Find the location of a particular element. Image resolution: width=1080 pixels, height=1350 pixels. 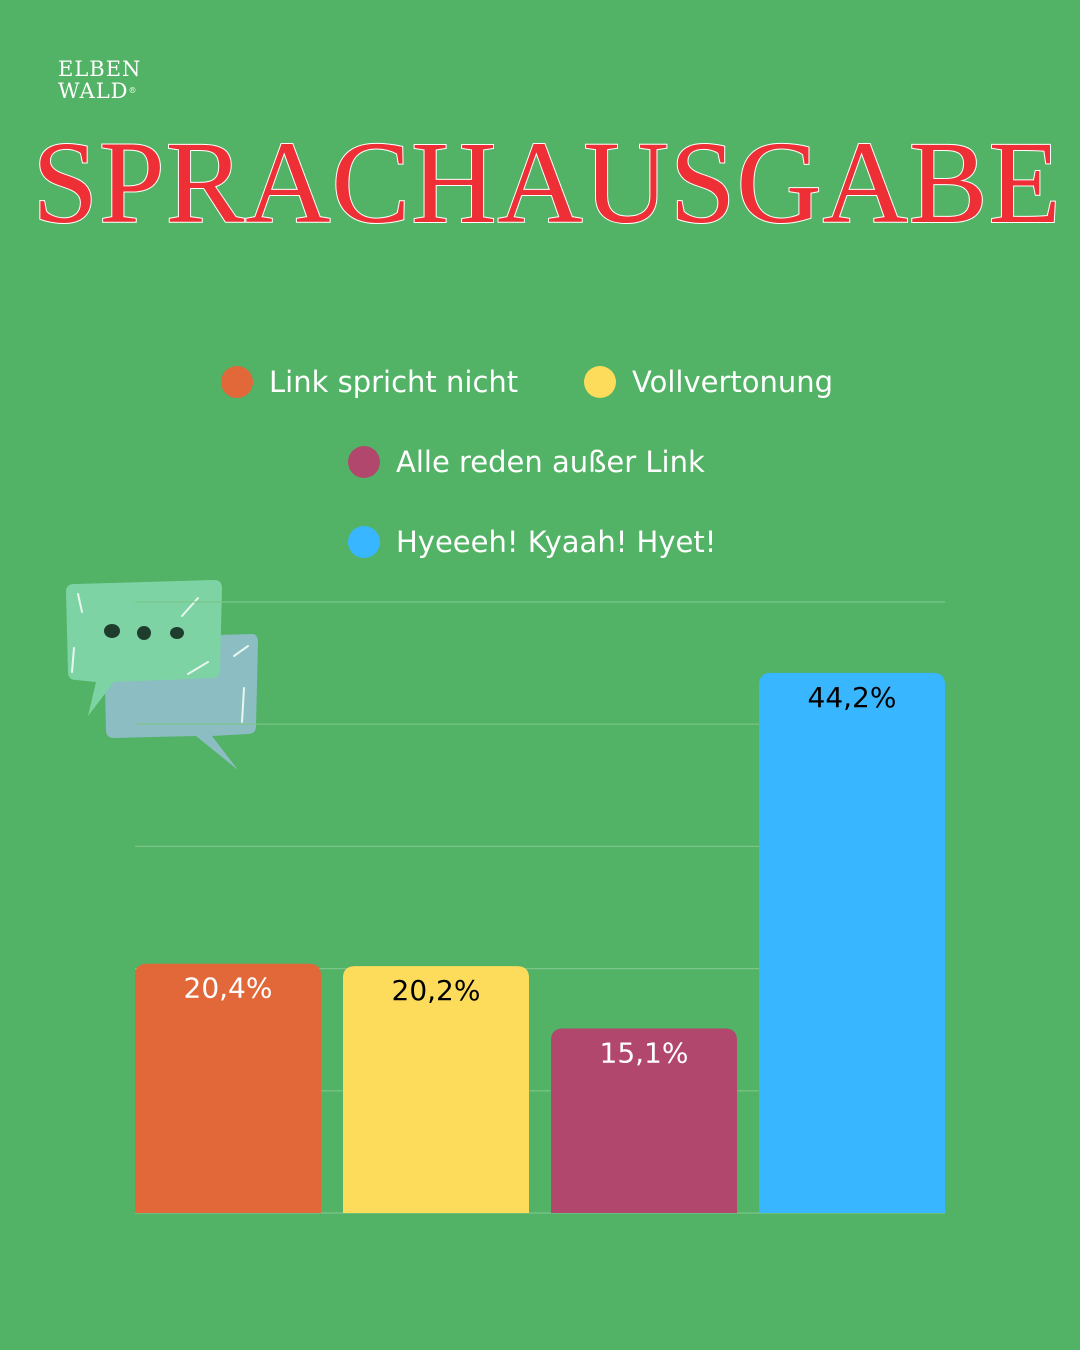

registered-mark: ® is located at coordinates (133, 90).